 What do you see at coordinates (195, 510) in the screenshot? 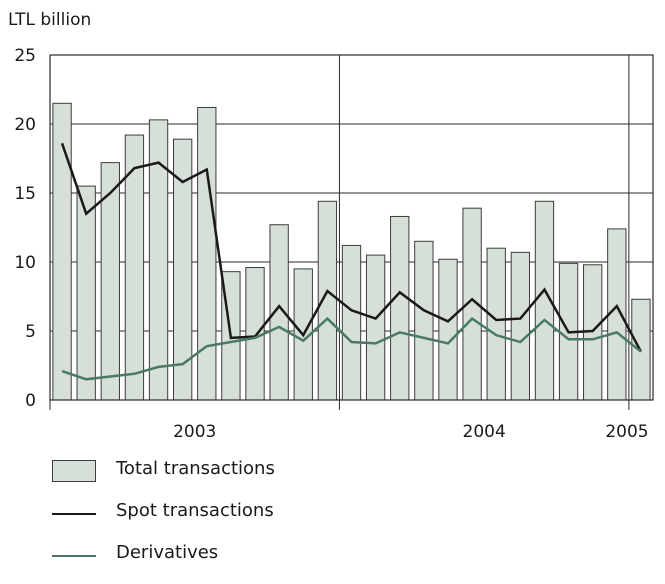
I see `legend-label-spot: Spot transactions` at bounding box center [195, 510].